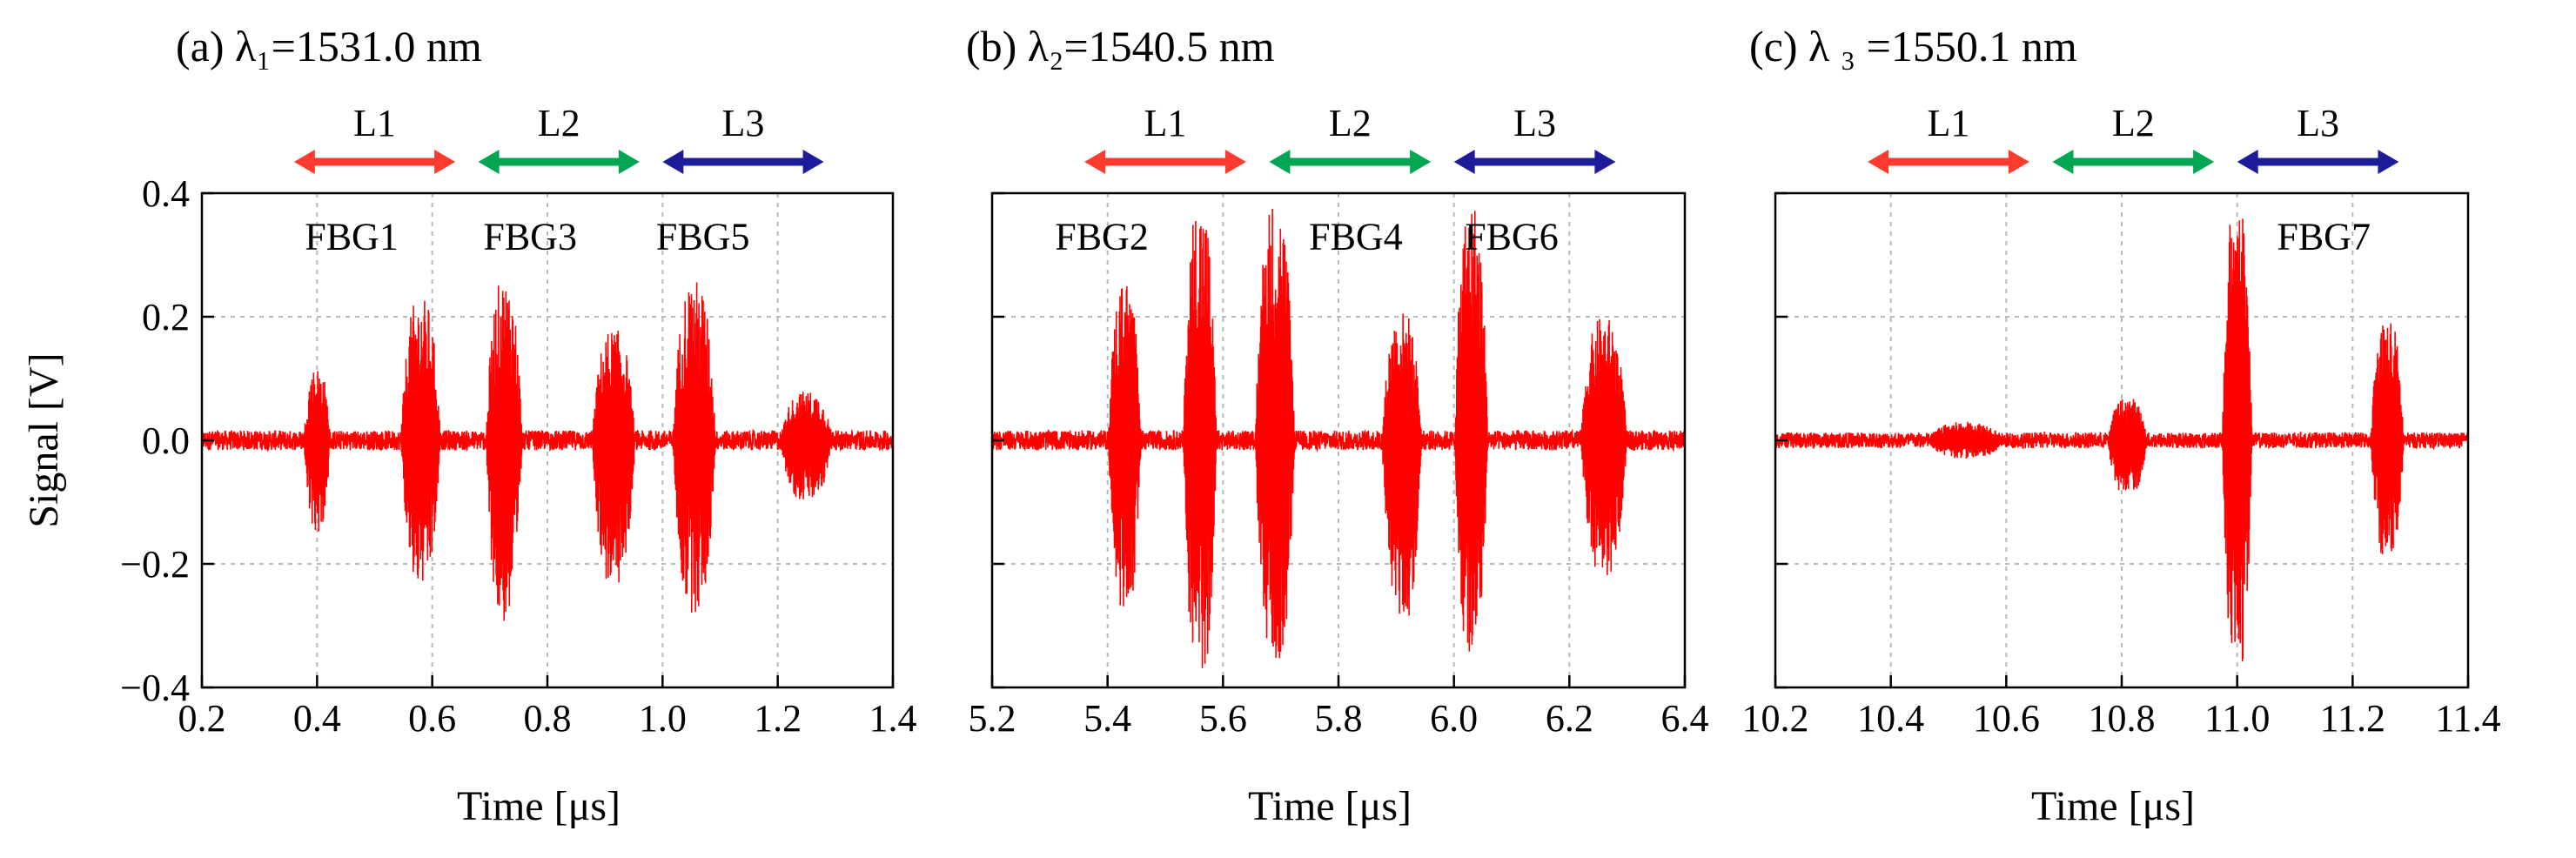 The height and width of the screenshot is (858, 2576). I want to click on x-tick-label: 5.6, so click(1223, 718).